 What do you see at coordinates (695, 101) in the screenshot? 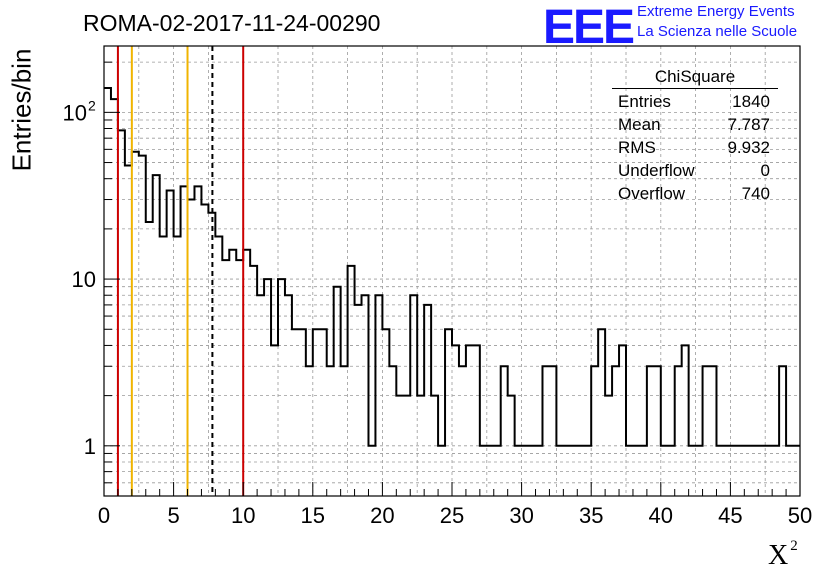
I see `stats-row-entries: Entries 1840` at bounding box center [695, 101].